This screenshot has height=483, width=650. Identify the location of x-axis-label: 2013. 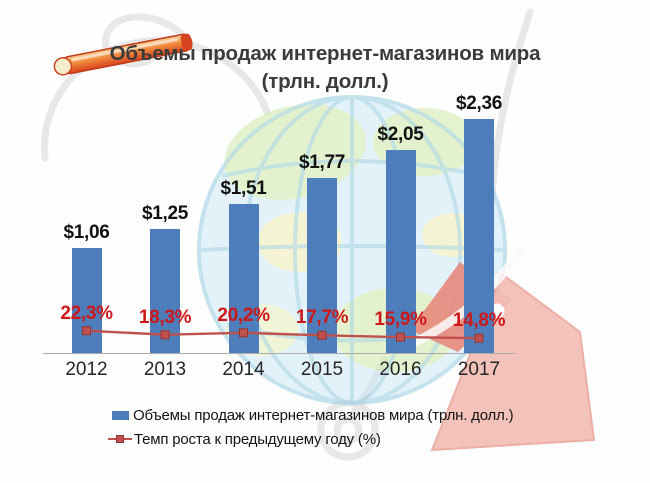
(165, 369).